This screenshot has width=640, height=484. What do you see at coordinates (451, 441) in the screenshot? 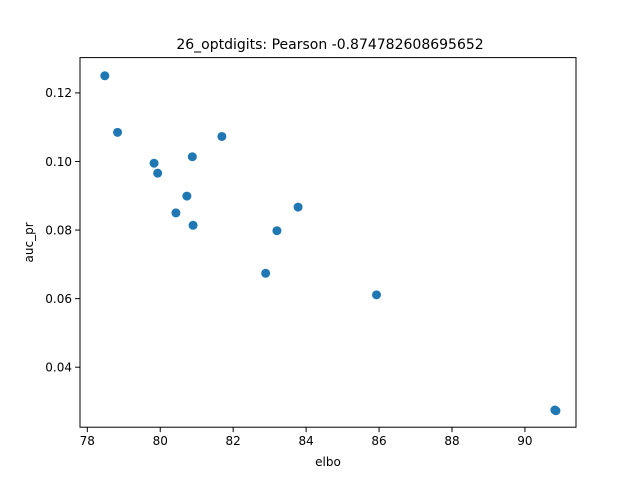
I see `x-tick-label: 88` at bounding box center [451, 441].